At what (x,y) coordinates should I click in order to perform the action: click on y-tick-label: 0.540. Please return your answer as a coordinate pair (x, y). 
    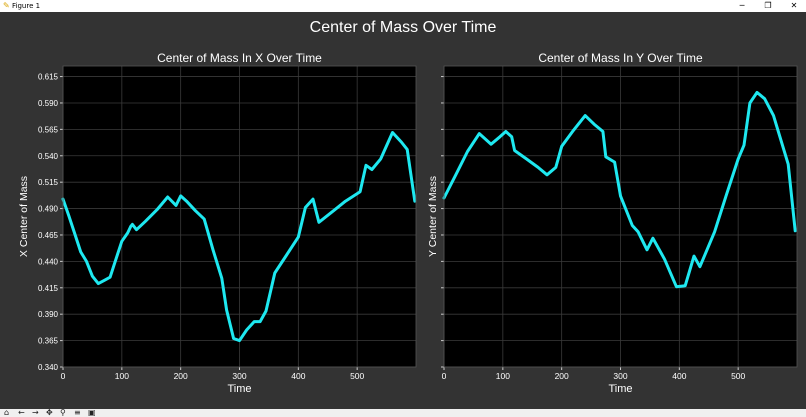
    Looking at the image, I should click on (48, 156).